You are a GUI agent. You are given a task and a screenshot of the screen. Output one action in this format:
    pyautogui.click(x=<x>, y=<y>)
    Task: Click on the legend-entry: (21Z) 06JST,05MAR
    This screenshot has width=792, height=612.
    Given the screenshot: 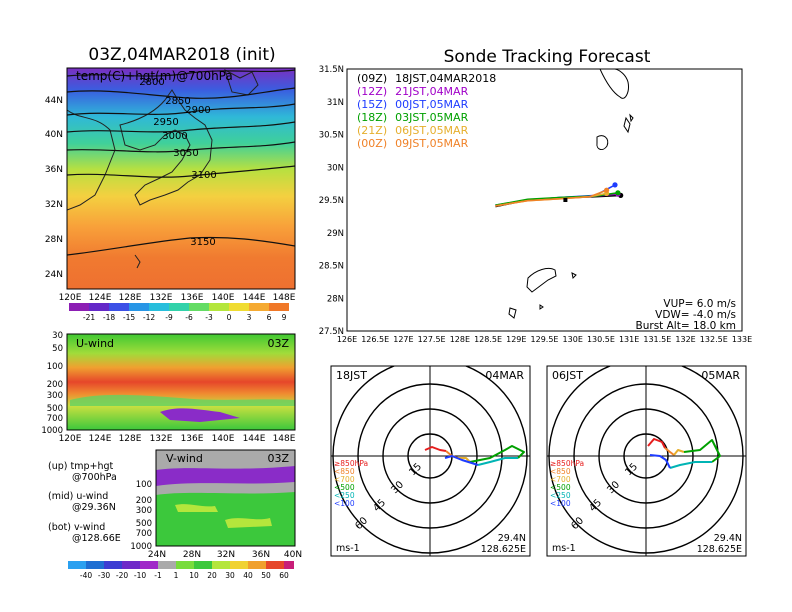 What is the action you would take?
    pyautogui.click(x=413, y=130)
    